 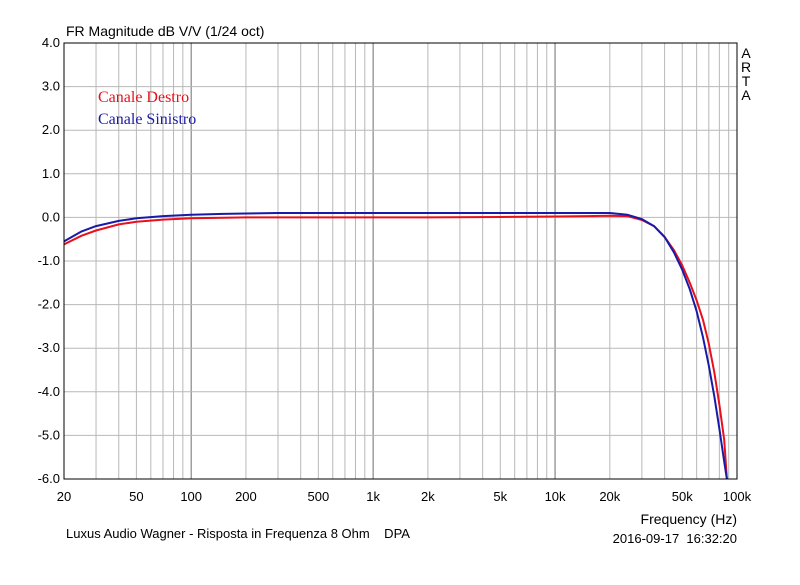 I want to click on x-tick-label: 500, so click(x=318, y=496).